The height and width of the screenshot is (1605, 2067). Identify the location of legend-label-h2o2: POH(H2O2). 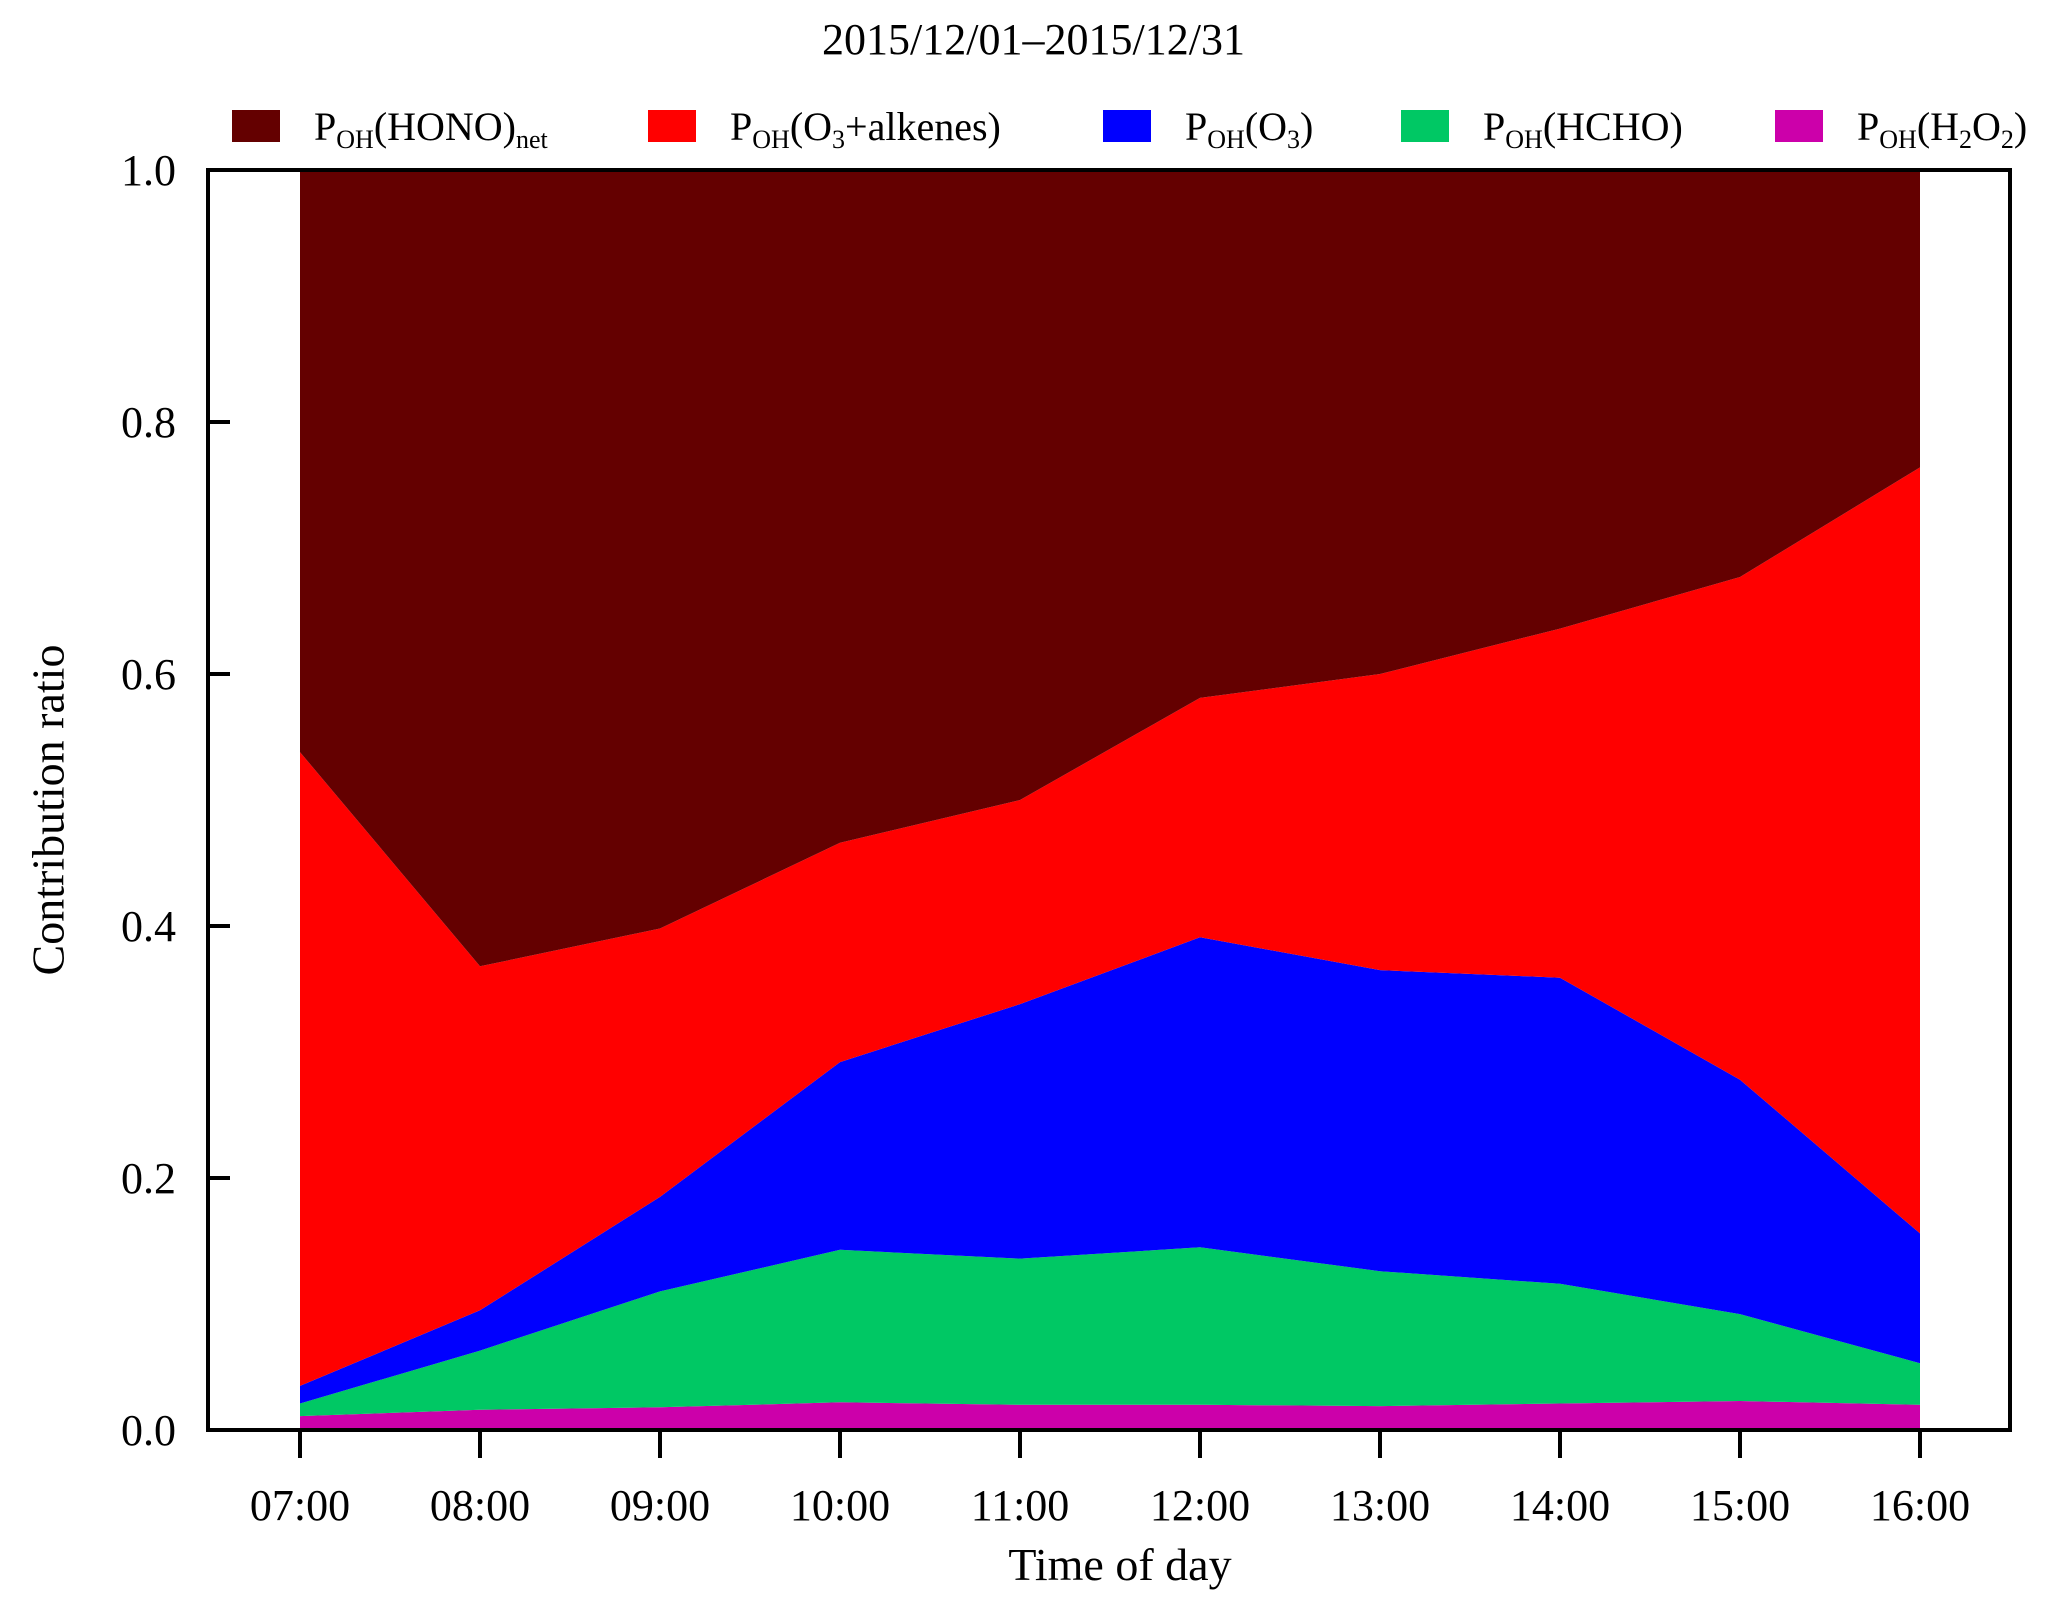
(1942, 128).